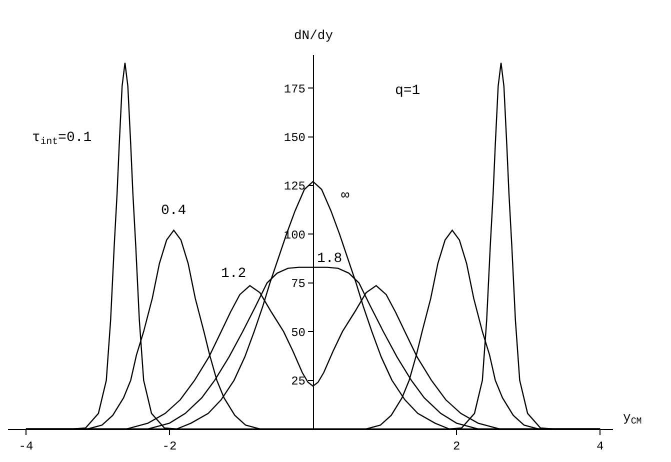 This screenshot has height=462, width=671. What do you see at coordinates (407, 91) in the screenshot?
I see `annotation: q=1` at bounding box center [407, 91].